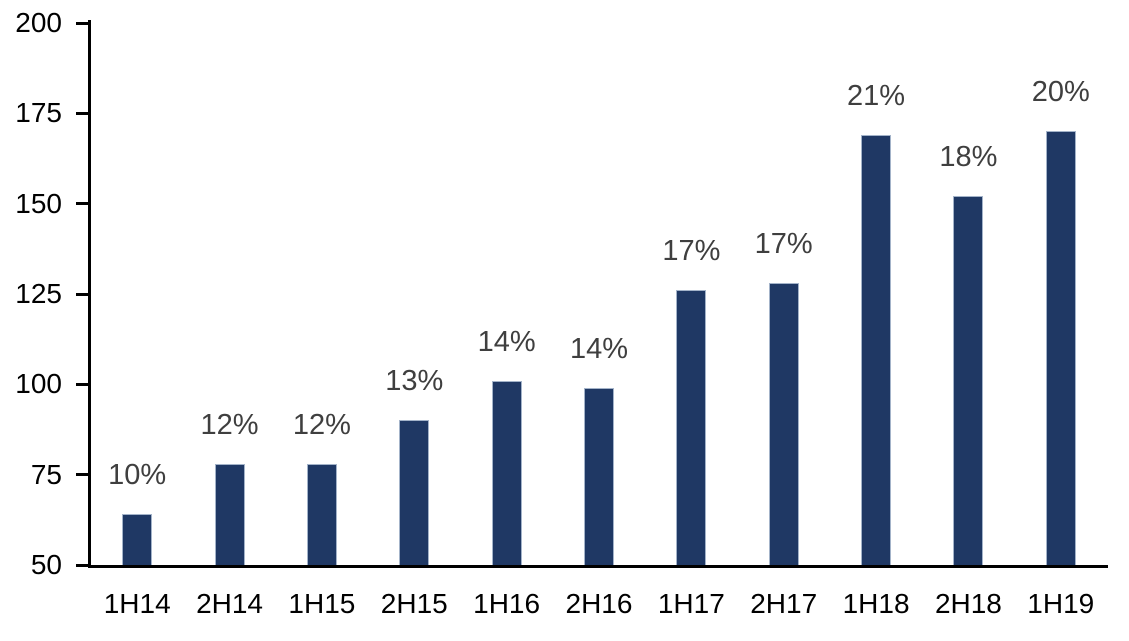 This screenshot has height=641, width=1129. I want to click on x-tick-label: 2H16, so click(599, 603).